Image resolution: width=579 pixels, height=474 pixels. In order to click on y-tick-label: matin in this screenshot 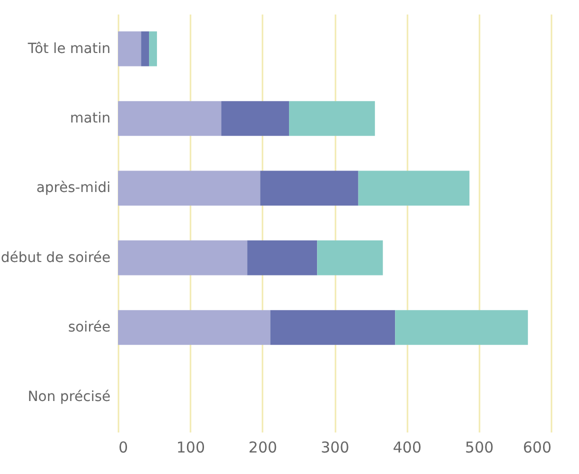, I will do `click(90, 118)`.